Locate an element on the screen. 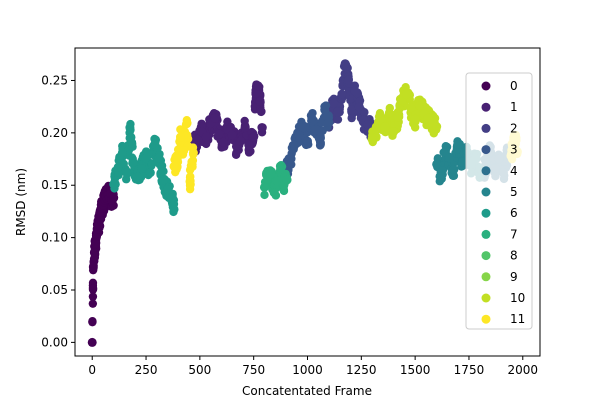  x-axis-ticks: 0 250 500 750 1000 1250 1500 1750 2000 is located at coordinates (313, 366).